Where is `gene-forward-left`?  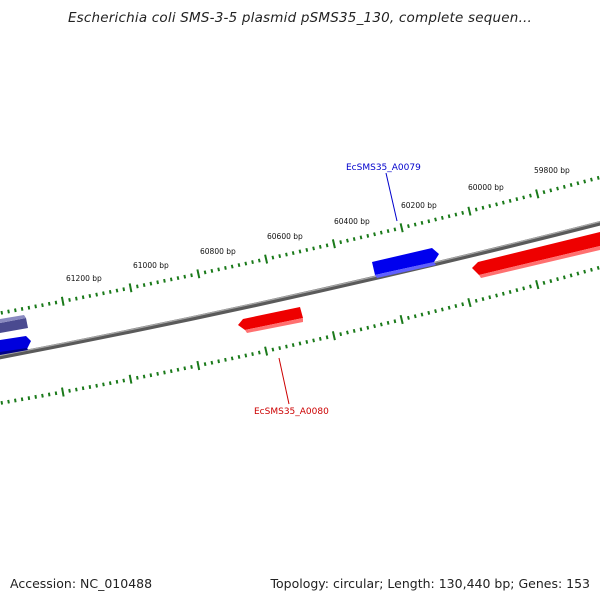
gene-forward-left is located at coordinates (15, 345).